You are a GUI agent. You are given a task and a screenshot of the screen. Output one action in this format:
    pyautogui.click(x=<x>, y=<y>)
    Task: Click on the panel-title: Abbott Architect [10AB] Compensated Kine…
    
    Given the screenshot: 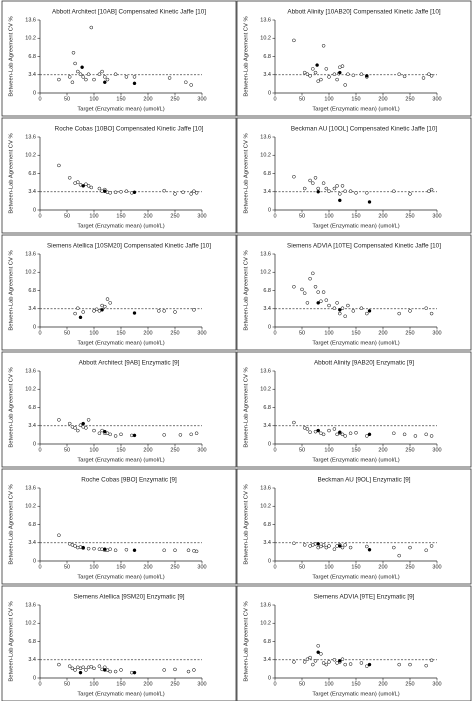 What is the action you would take?
    pyautogui.click(x=129, y=12)
    